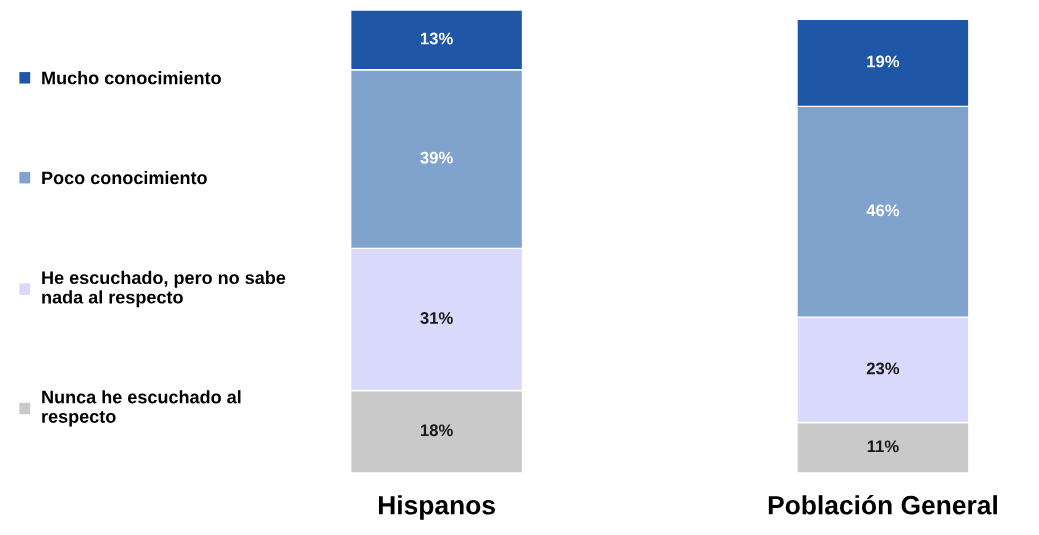 The height and width of the screenshot is (535, 1039). What do you see at coordinates (131, 78) in the screenshot?
I see `legend-label: Mucho conocimiento` at bounding box center [131, 78].